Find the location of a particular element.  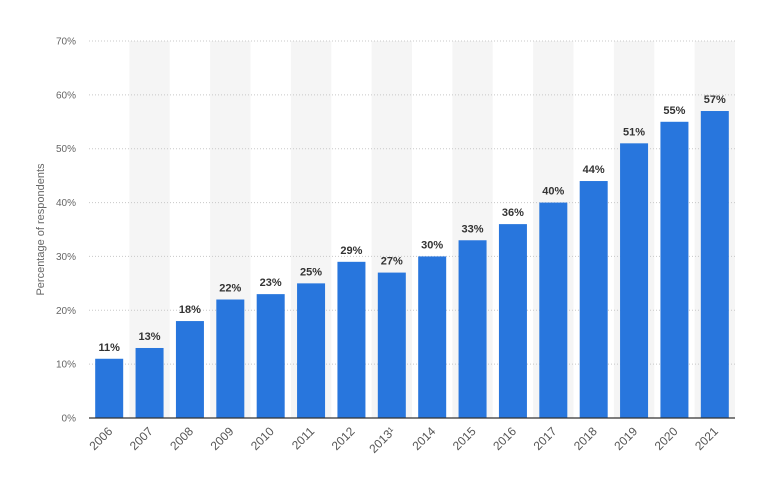

y-tick-label: 40% is located at coordinates (66, 203).